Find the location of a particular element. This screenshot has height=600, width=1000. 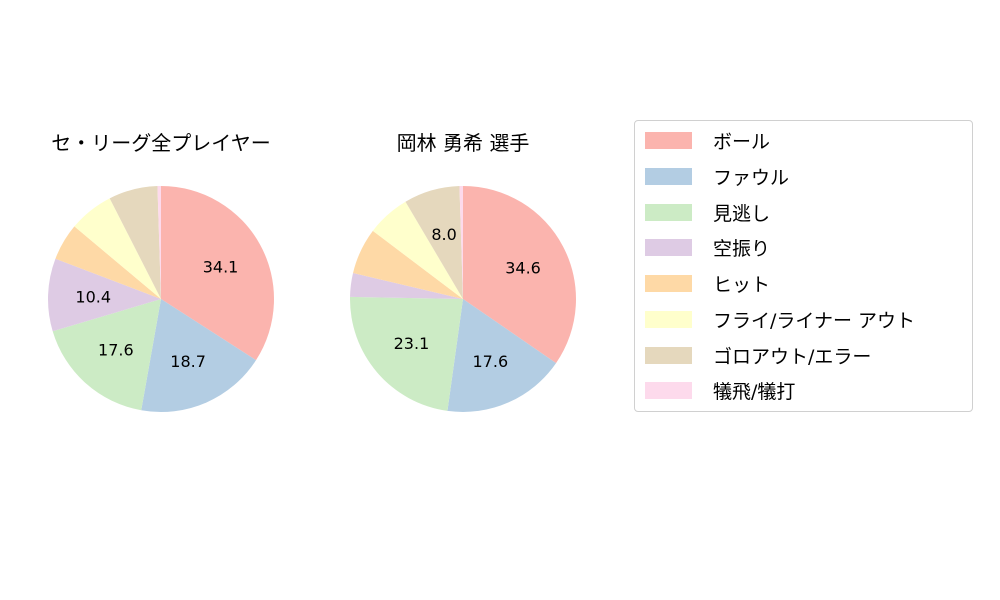

legend-item-ball: ボール is located at coordinates (708, 140).